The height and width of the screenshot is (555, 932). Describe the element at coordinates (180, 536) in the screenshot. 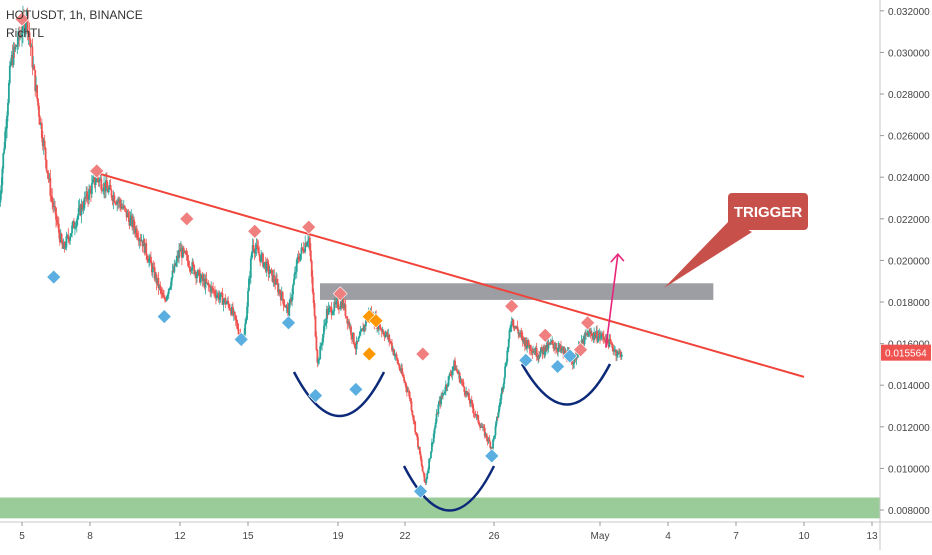

I see `x-tick-label: 12` at that location.